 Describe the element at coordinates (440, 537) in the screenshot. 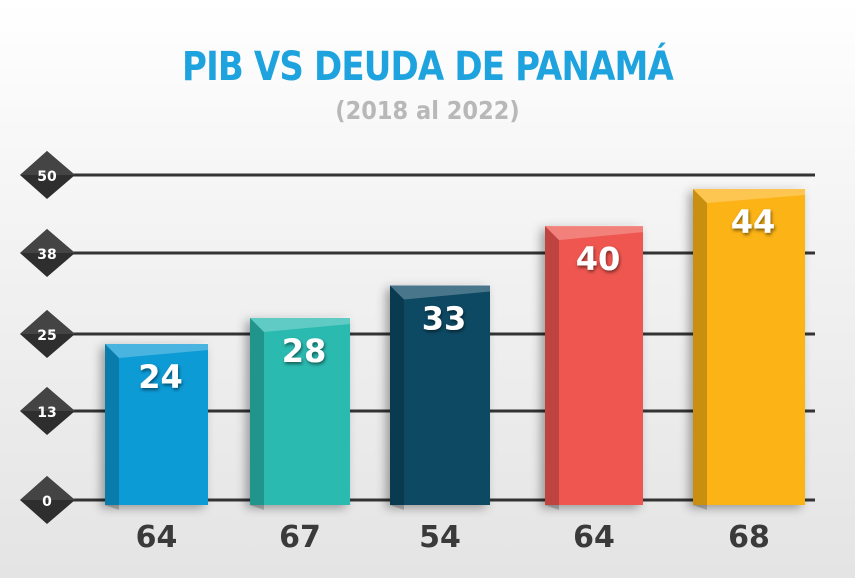

I see `x-category-label: 54` at that location.